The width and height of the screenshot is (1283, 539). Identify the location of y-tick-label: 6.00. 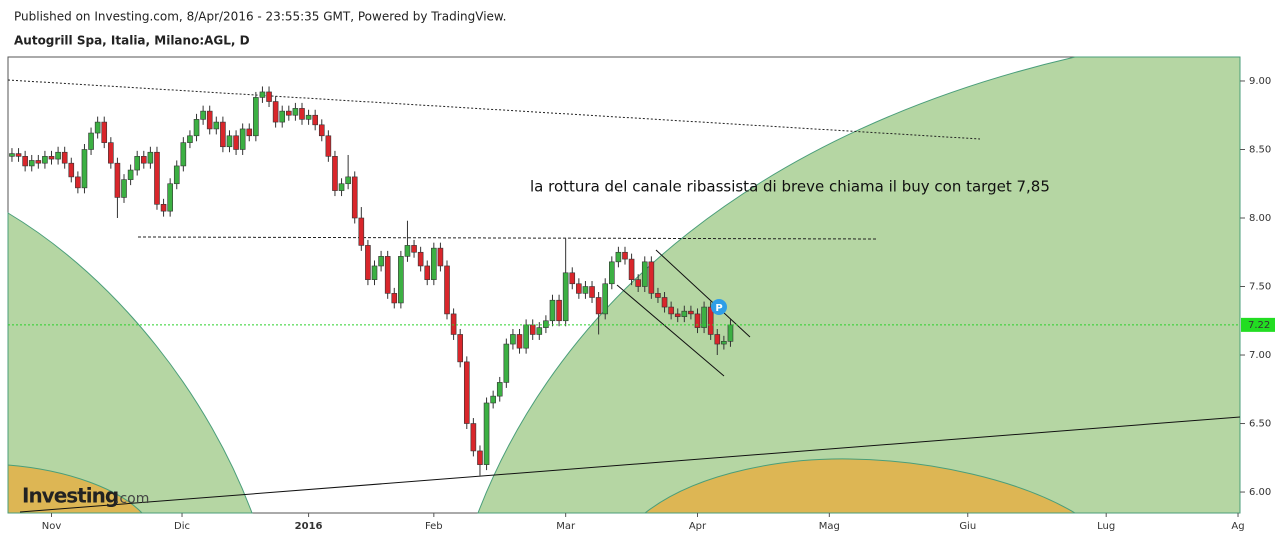
(1260, 492).